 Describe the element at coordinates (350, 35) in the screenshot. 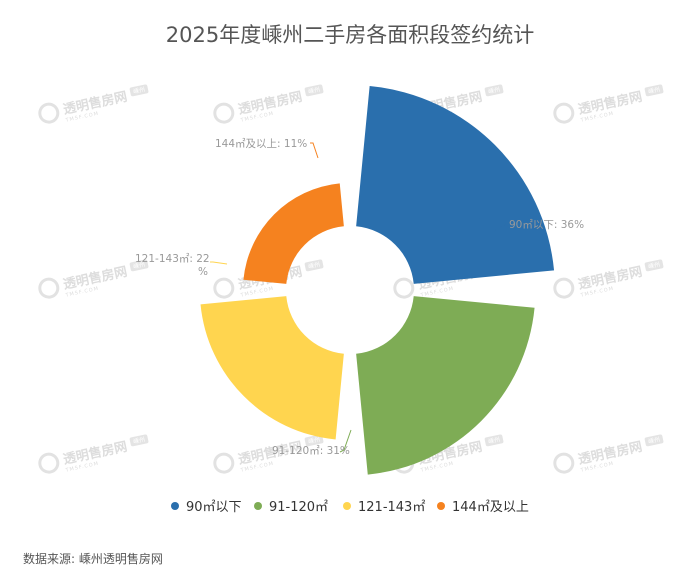

I see `chart-title: 2025年度嵊州二手房各面积段签约统计` at that location.